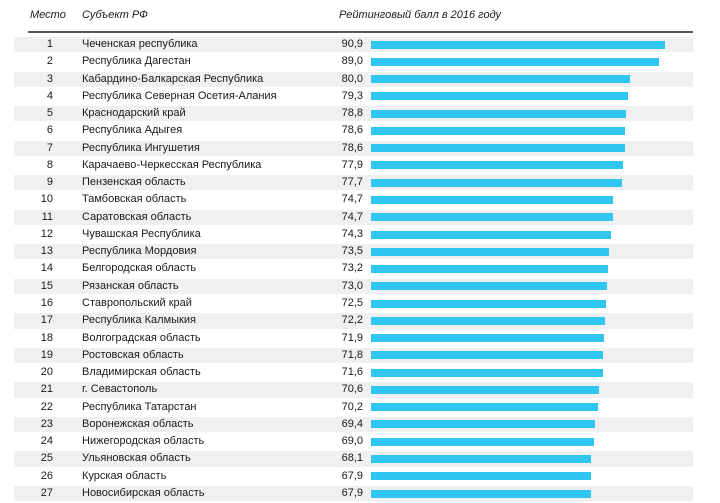 Image resolution: width=720 pixels, height=503 pixels. Describe the element at coordinates (134, 182) in the screenshot. I see `region-cell: Пензенская область` at that location.